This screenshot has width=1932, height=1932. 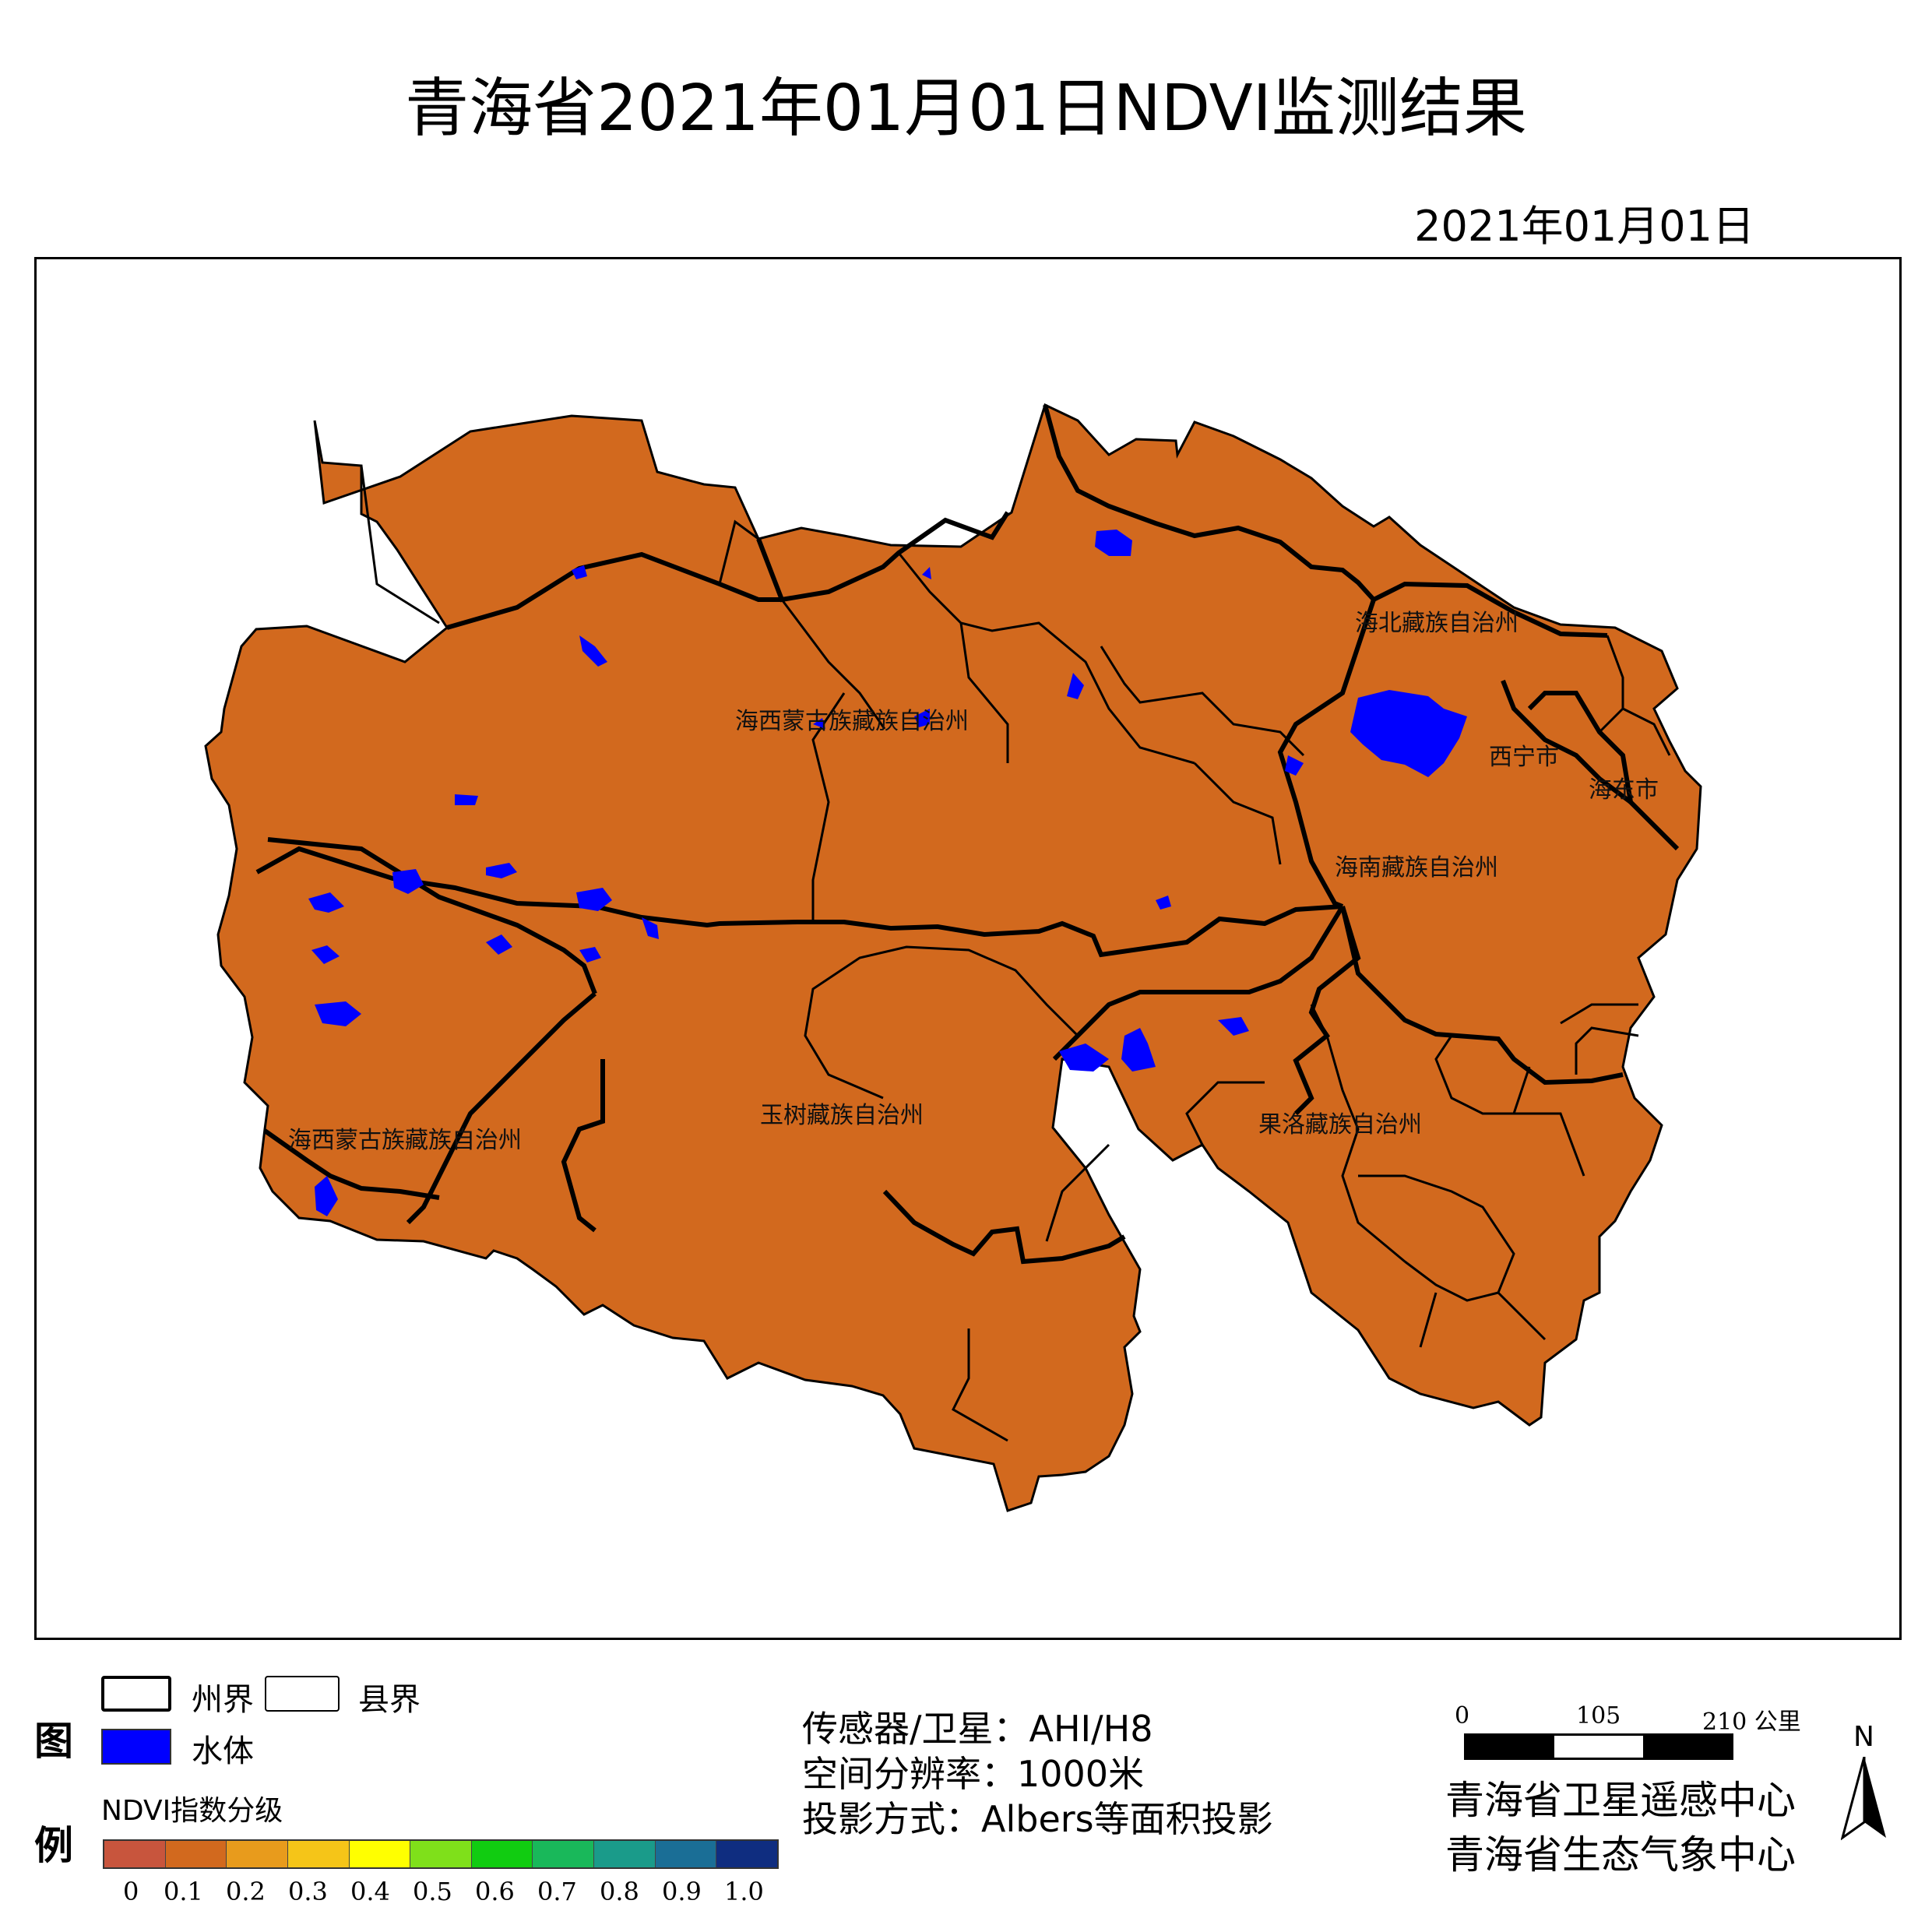 What do you see at coordinates (1863, 1737) in the screenshot?
I see `north-label: N` at bounding box center [1863, 1737].